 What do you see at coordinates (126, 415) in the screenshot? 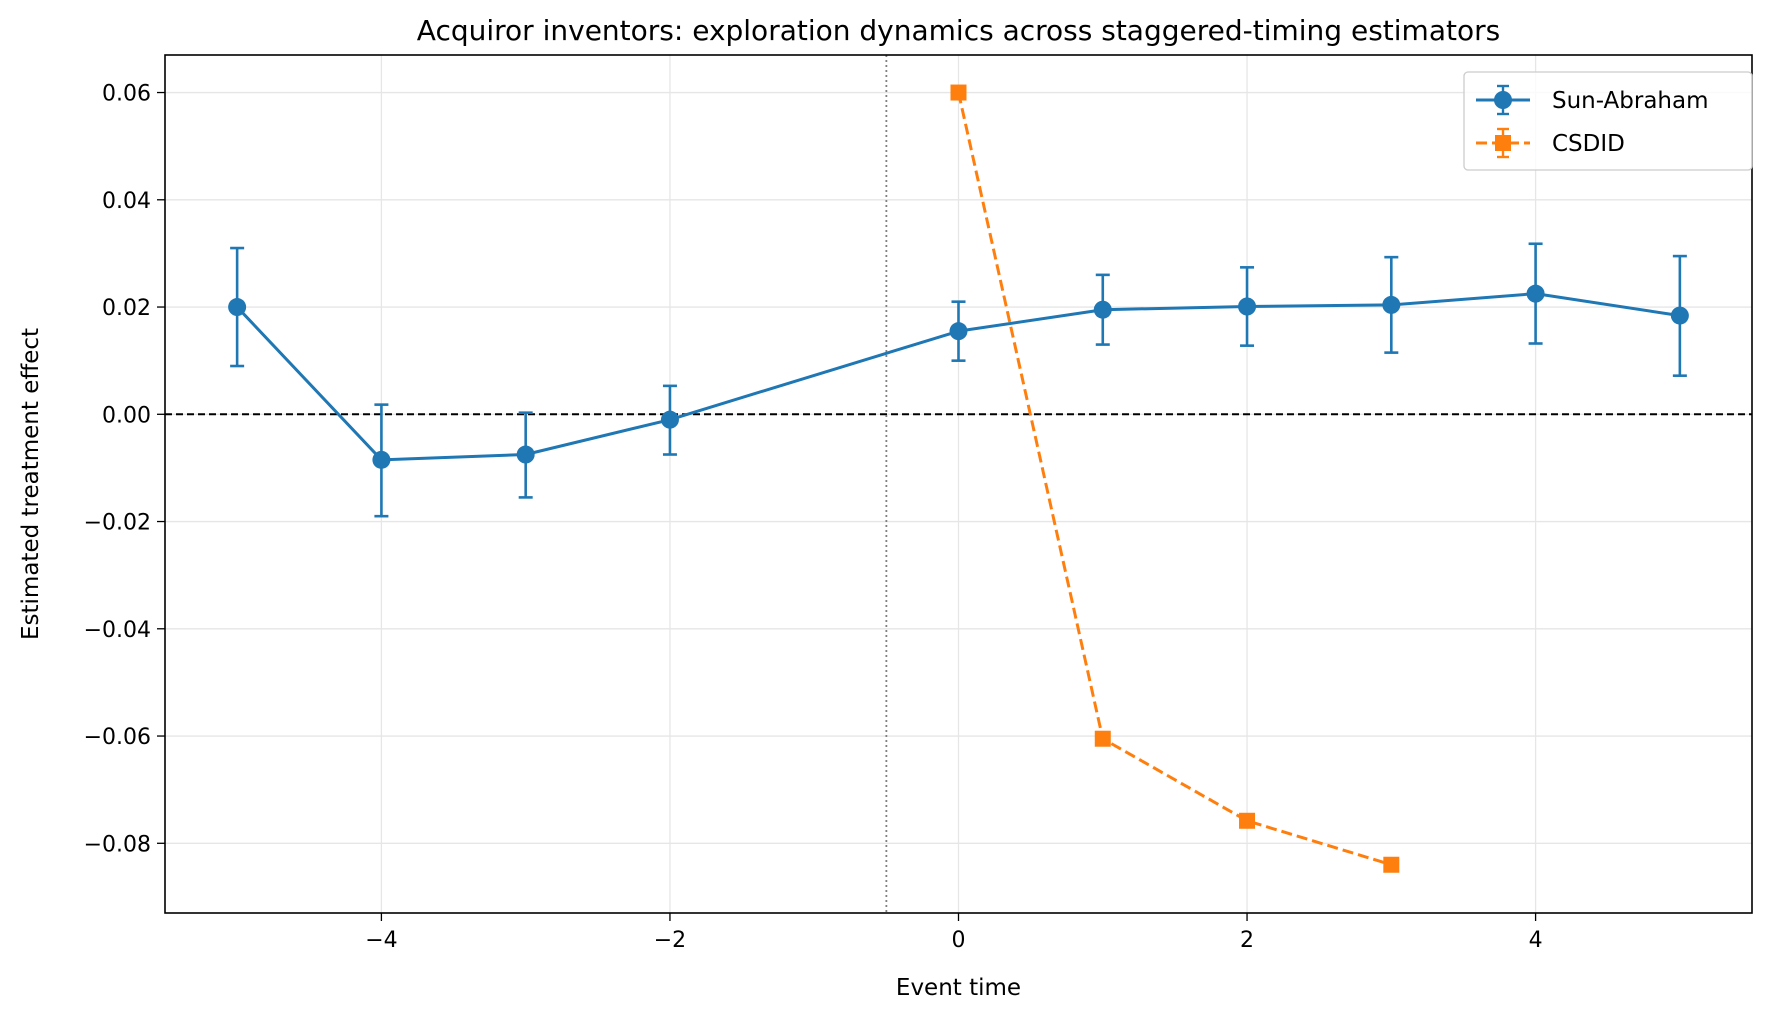
I see `y-tick-label: 0.00` at bounding box center [126, 415].